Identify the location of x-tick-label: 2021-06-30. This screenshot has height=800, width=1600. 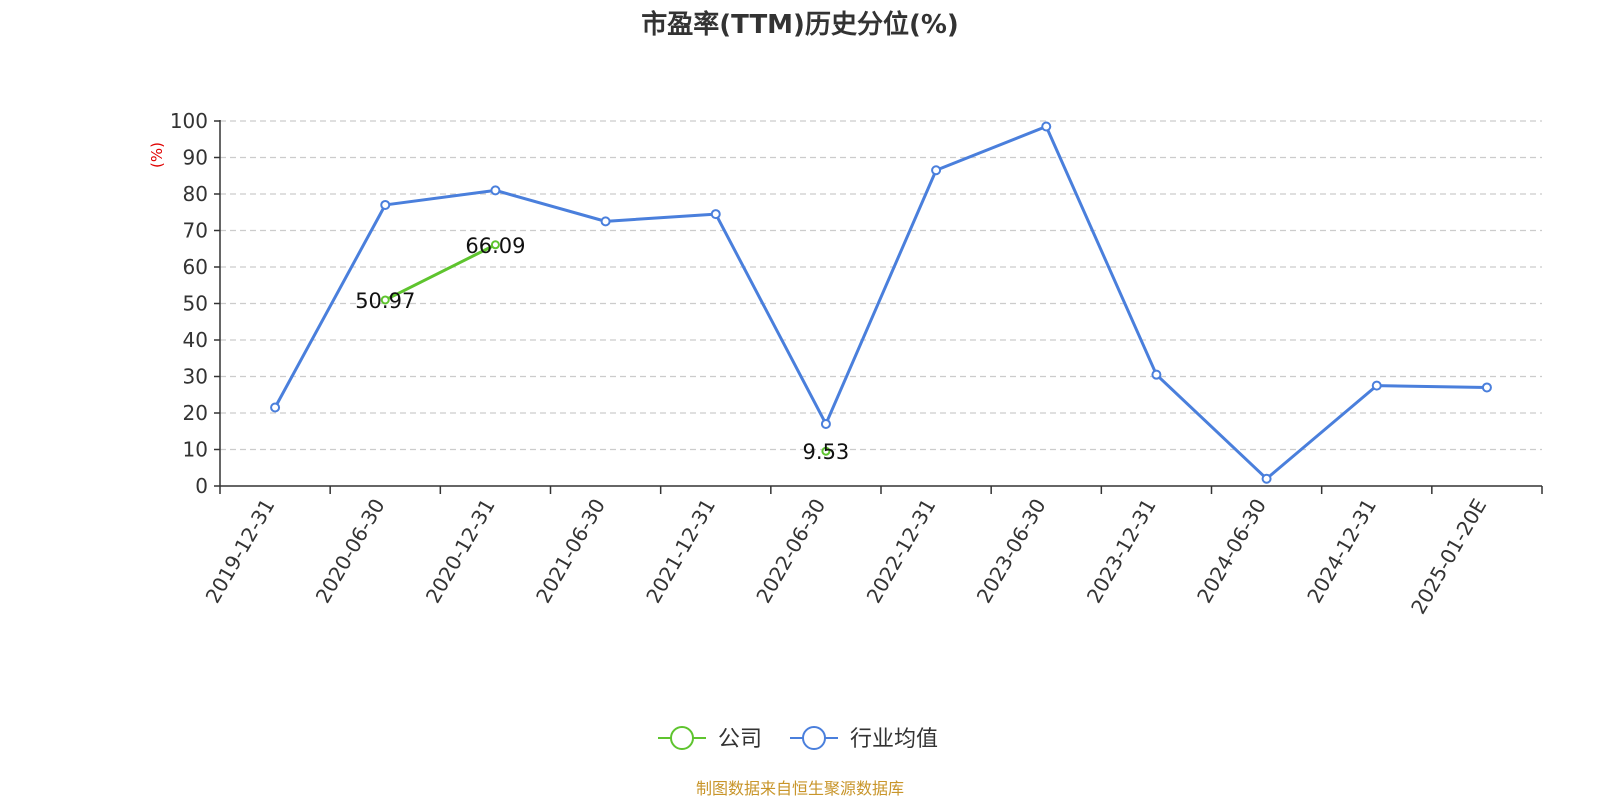
(570, 551).